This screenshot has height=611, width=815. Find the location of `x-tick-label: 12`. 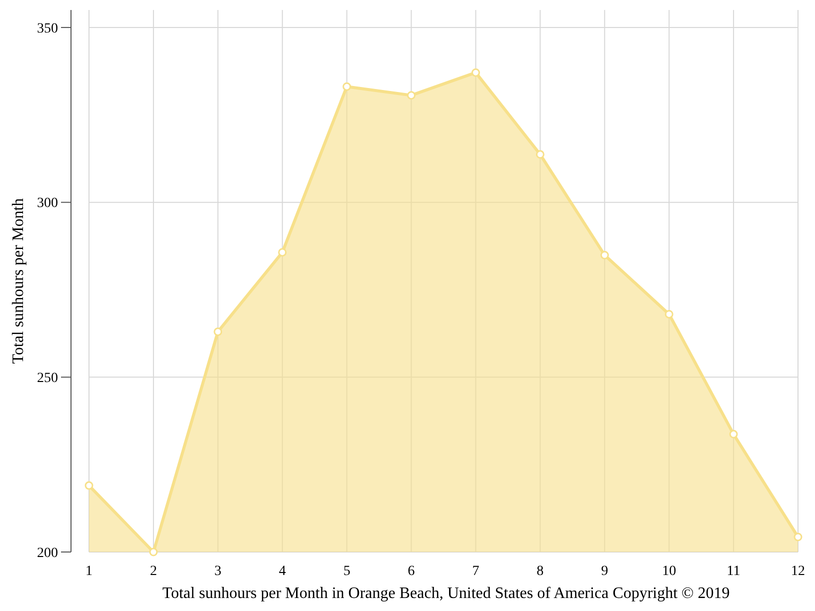

x-tick-label: 12 is located at coordinates (798, 571).